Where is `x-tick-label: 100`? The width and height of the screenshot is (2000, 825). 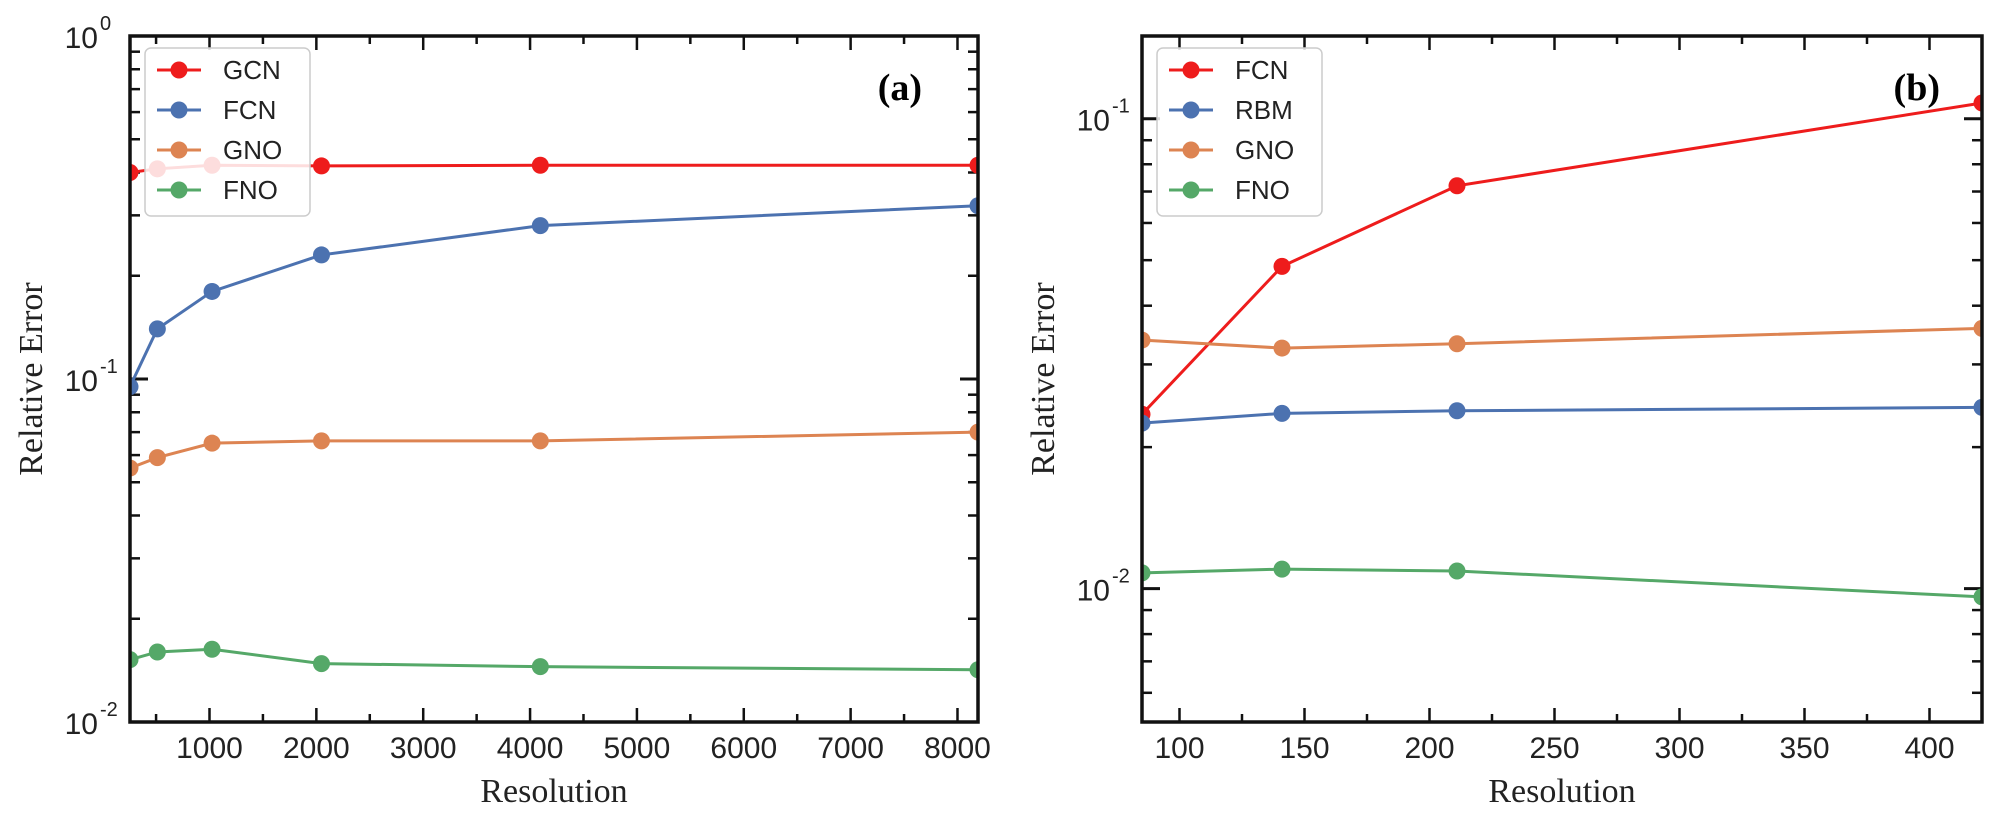
x-tick-label: 100 is located at coordinates (1179, 748).